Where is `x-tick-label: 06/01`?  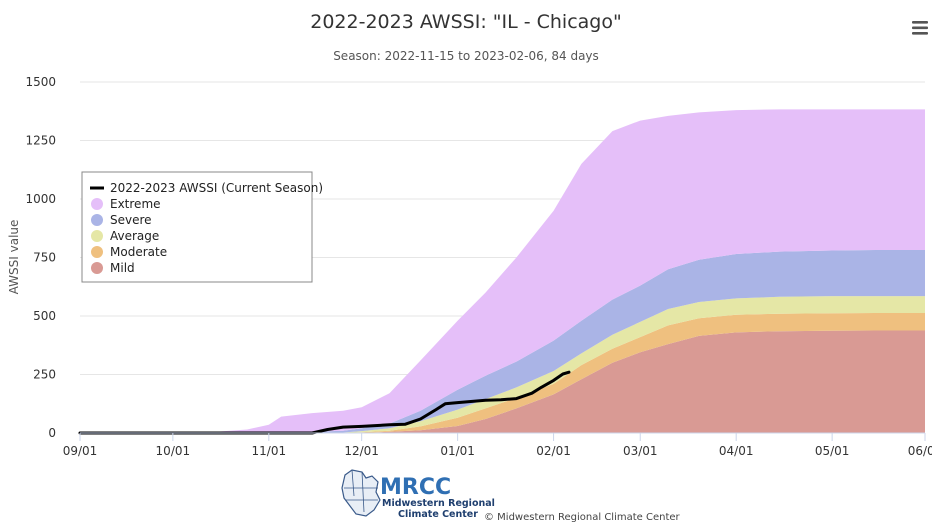 x-tick-label: 06/01 is located at coordinates (920, 451).